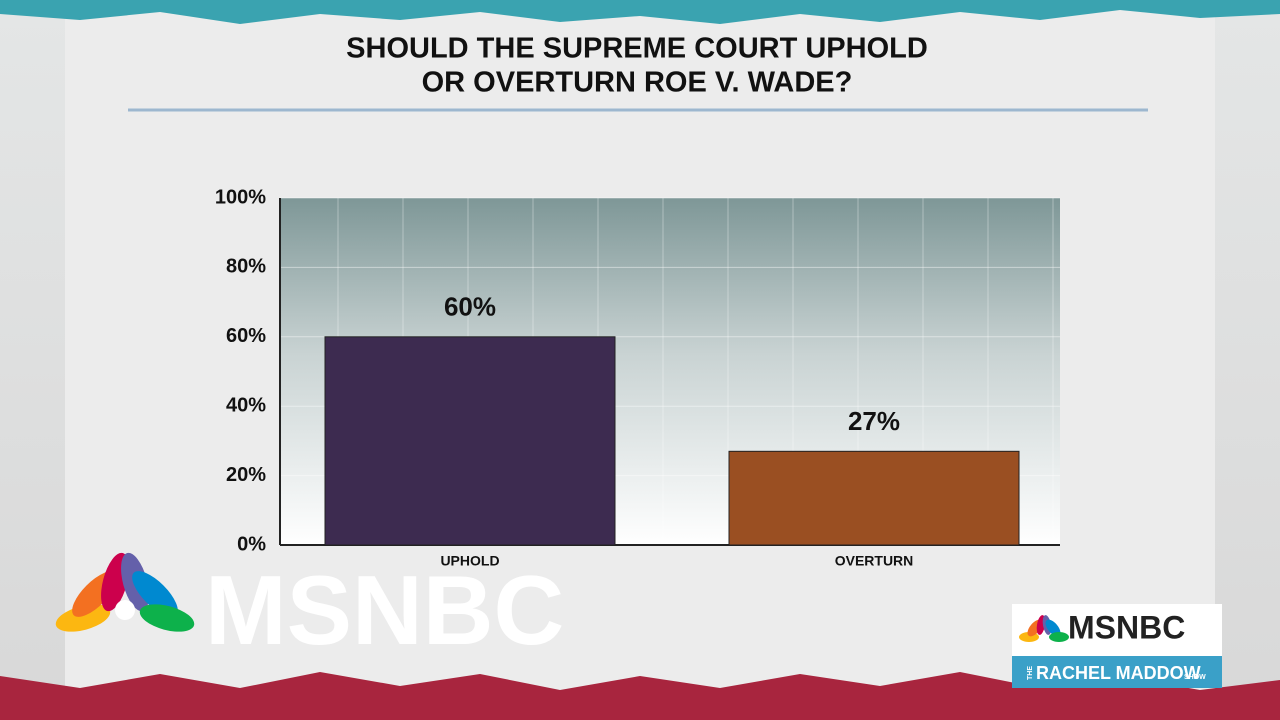 Image resolution: width=1280 pixels, height=720 pixels. I want to click on show-prefix: THE, so click(1030, 673).